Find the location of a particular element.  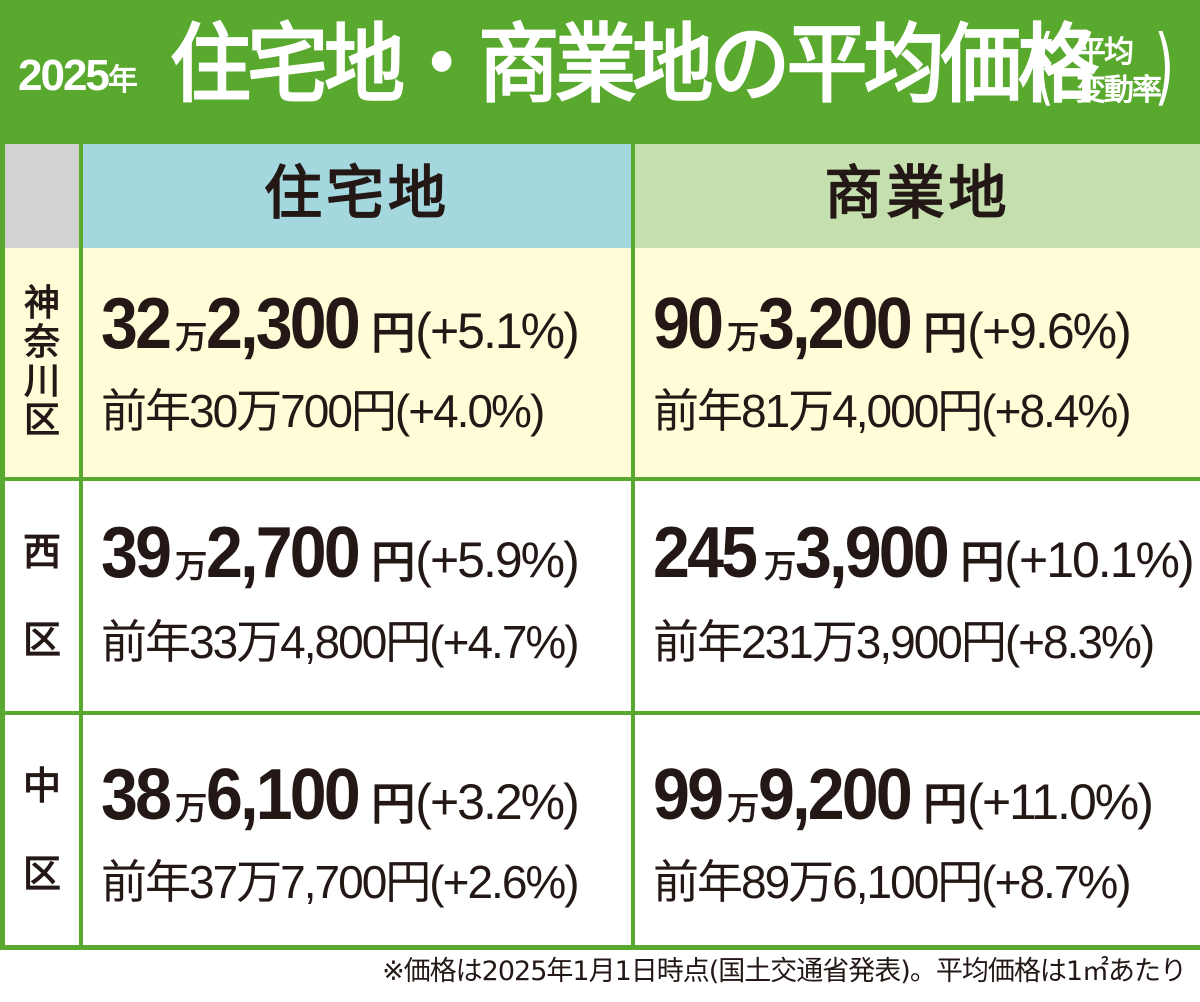

previous-year-price: 前年231万3,900円(+8.3%) is located at coordinates (904, 642).